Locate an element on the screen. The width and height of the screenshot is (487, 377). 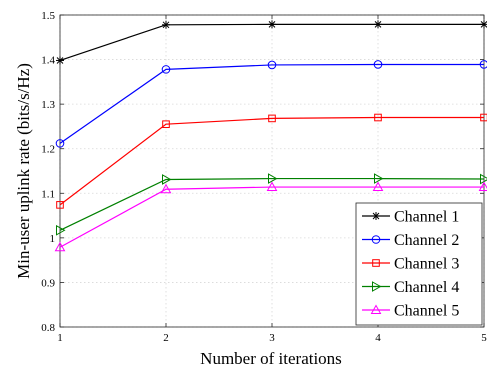
y-tick-label: 1 is located at coordinates (53, 239).